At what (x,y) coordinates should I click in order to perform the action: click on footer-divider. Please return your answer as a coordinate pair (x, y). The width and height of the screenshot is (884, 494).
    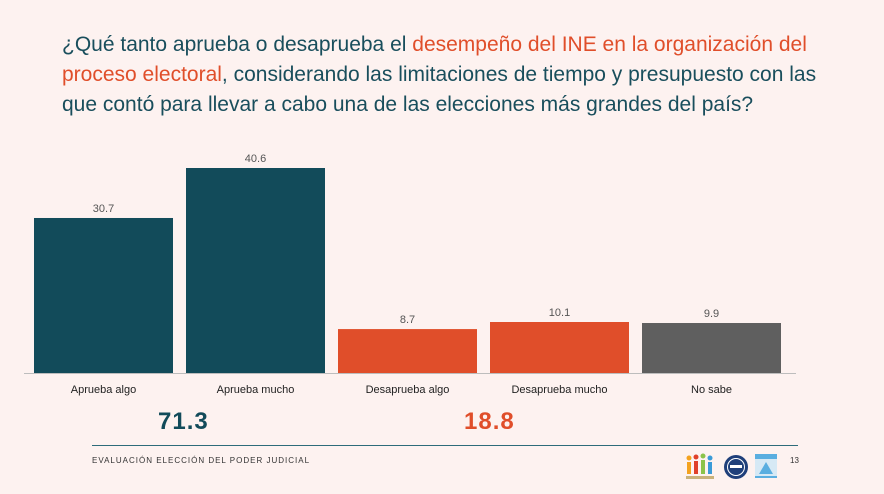
    Looking at the image, I should click on (445, 445).